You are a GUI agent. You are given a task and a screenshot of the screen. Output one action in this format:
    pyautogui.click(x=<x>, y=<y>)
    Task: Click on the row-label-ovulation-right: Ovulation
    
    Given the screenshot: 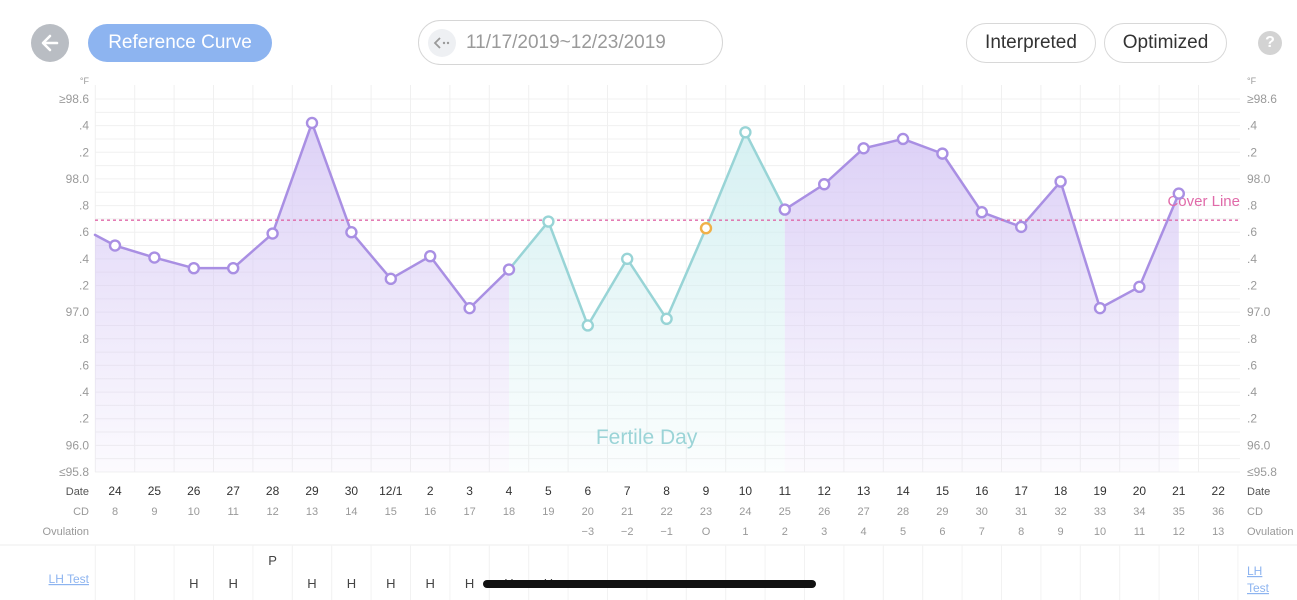 What is the action you would take?
    pyautogui.click(x=1270, y=532)
    